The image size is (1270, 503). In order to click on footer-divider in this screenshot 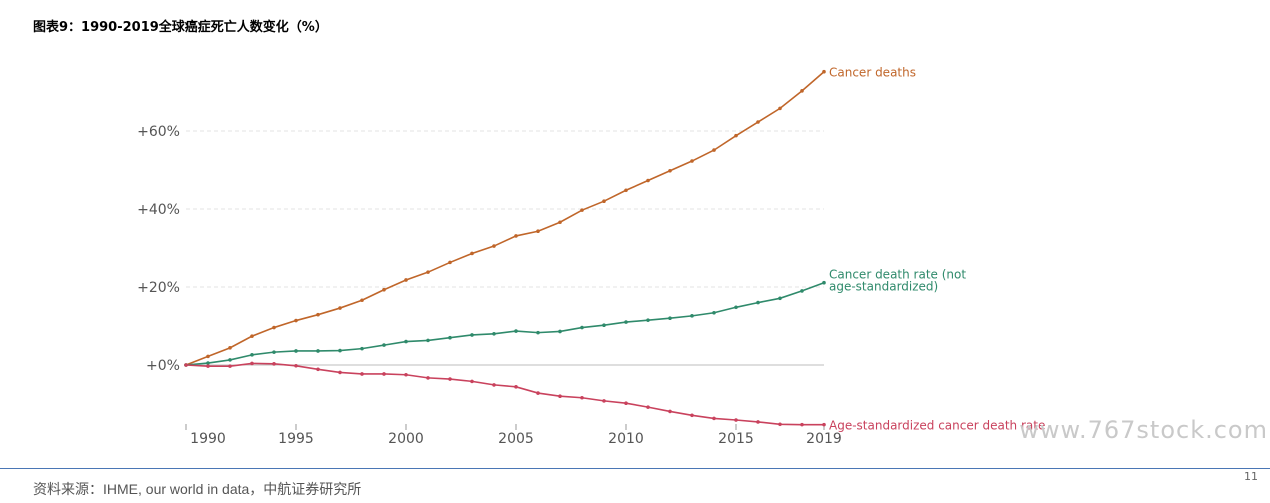, I will do `click(635, 468)`.